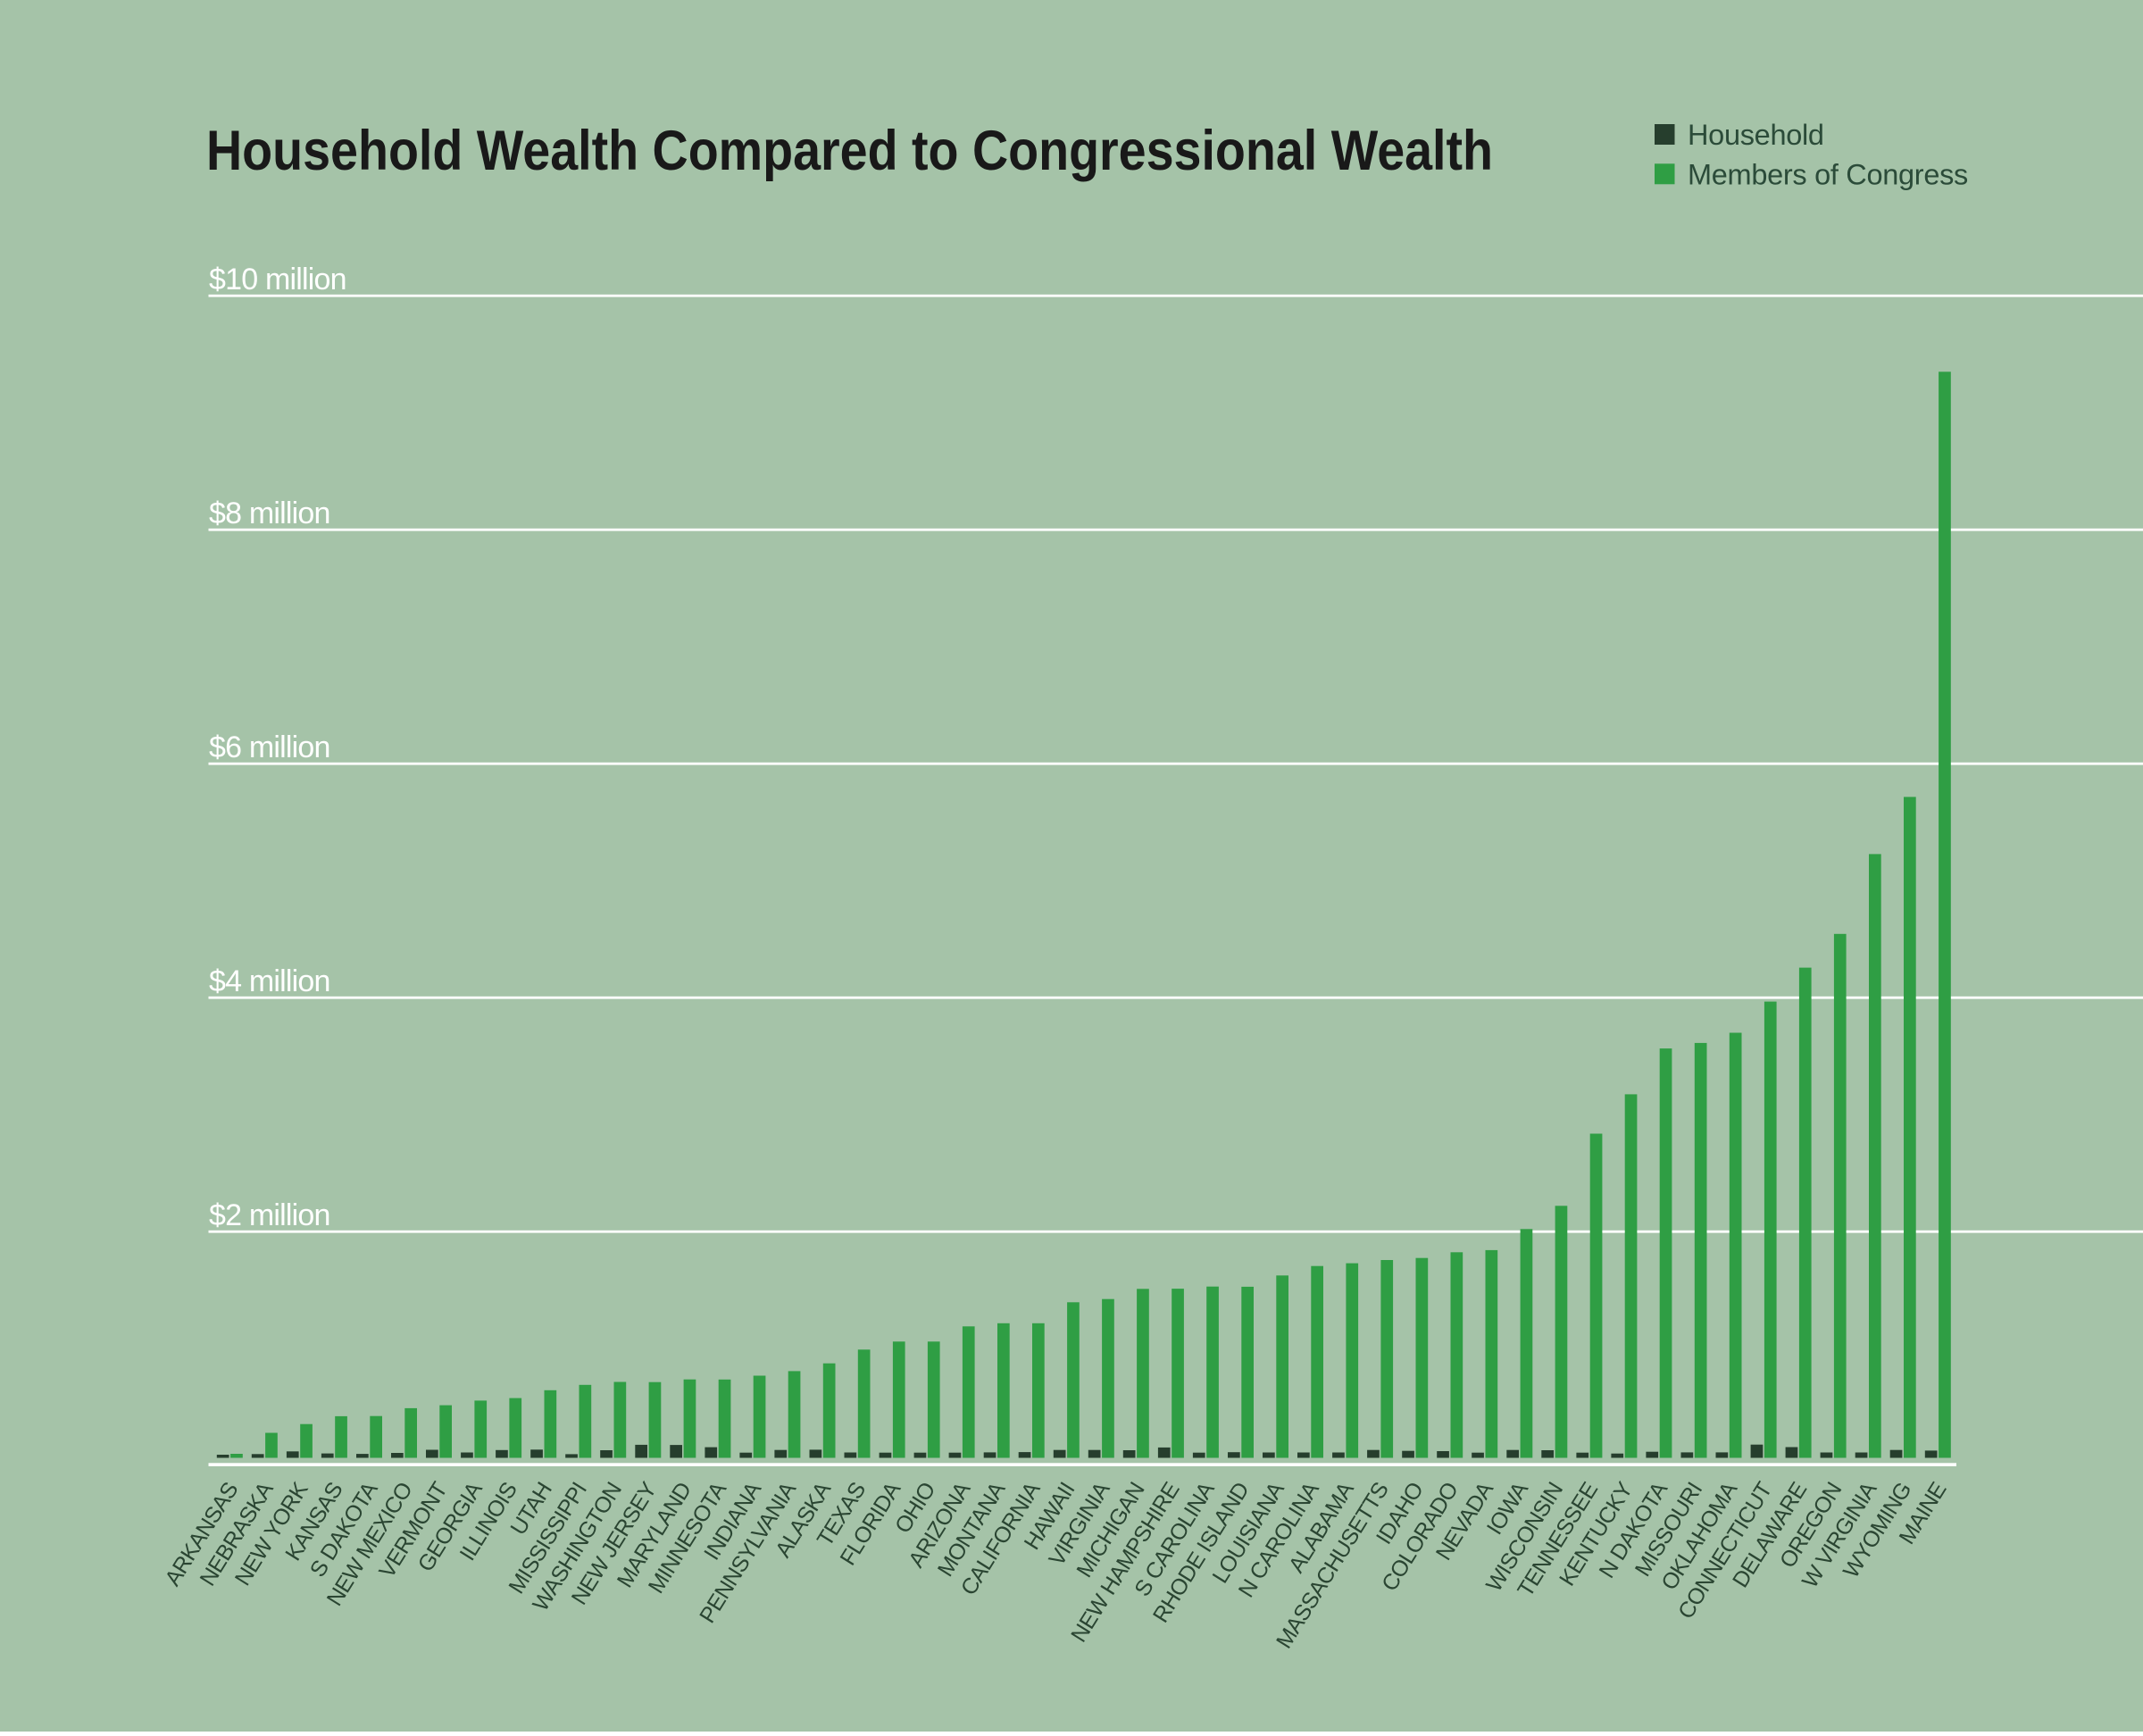 This screenshot has height=1736, width=2143. I want to click on svg-text: Members of Congress, so click(1828, 175).